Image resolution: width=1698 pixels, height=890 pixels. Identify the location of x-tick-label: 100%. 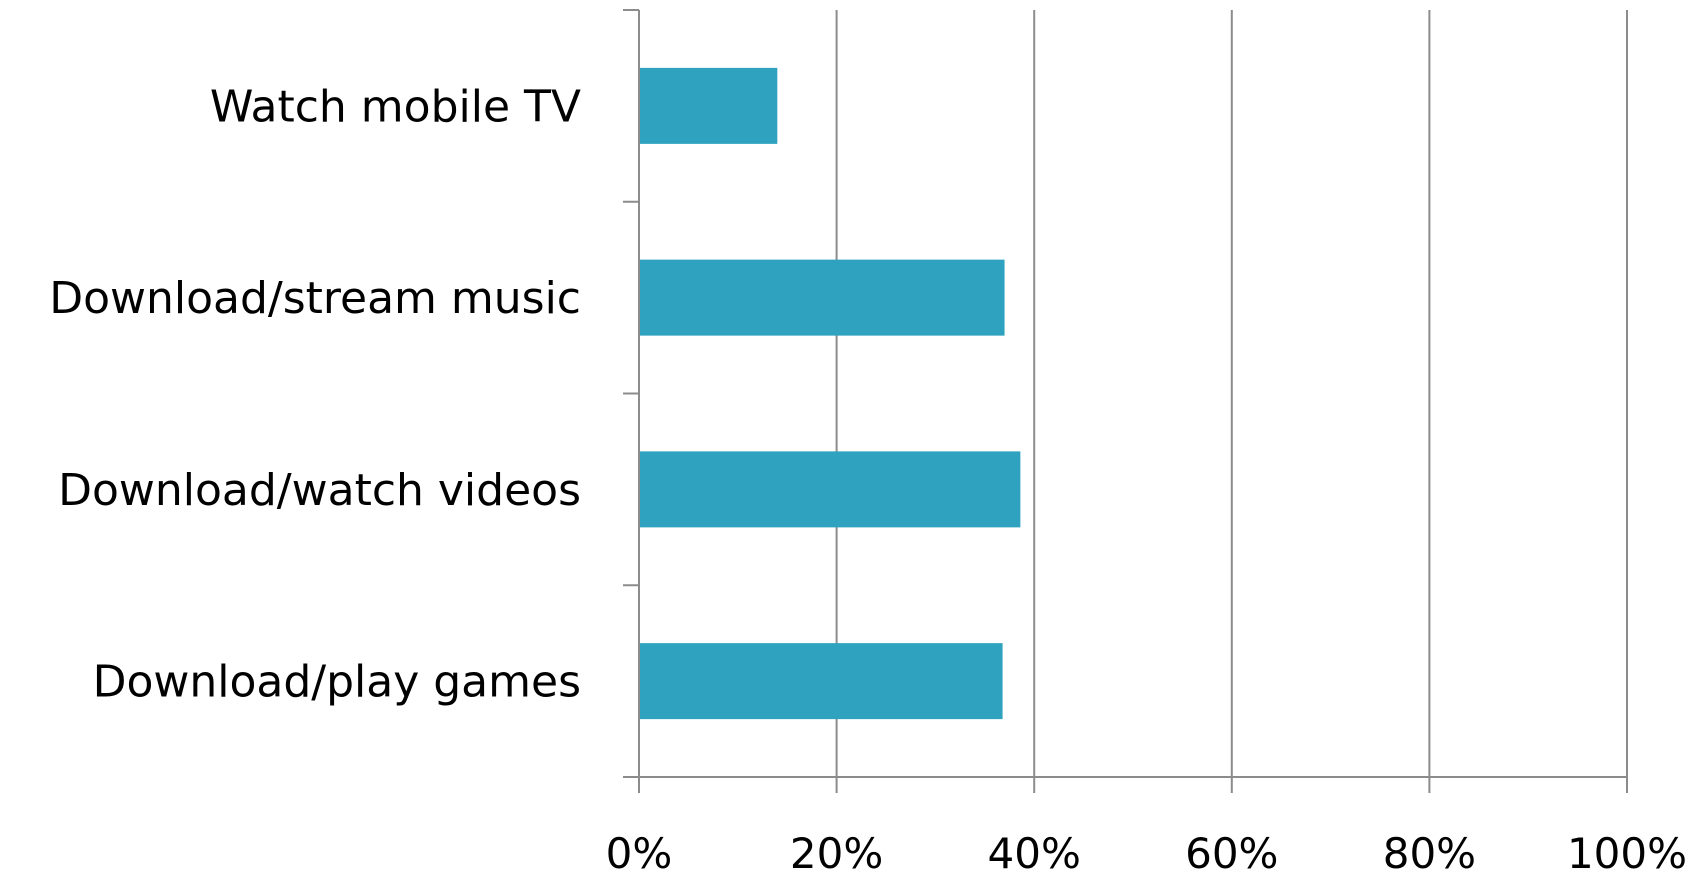
(1627, 853).